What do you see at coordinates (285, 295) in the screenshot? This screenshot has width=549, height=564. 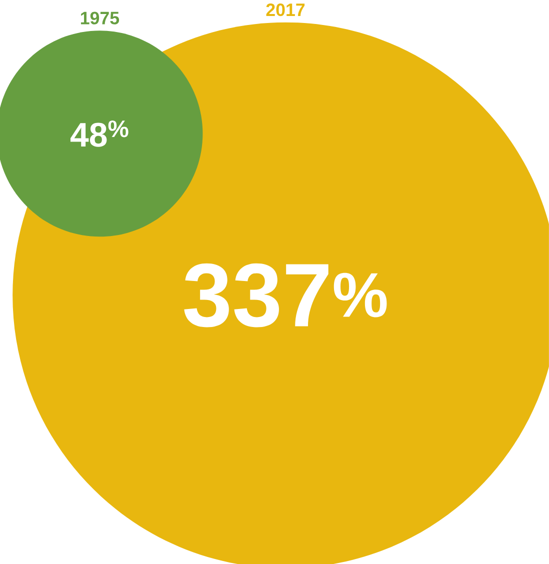 I see `data-label: 337$^{%}$` at bounding box center [285, 295].